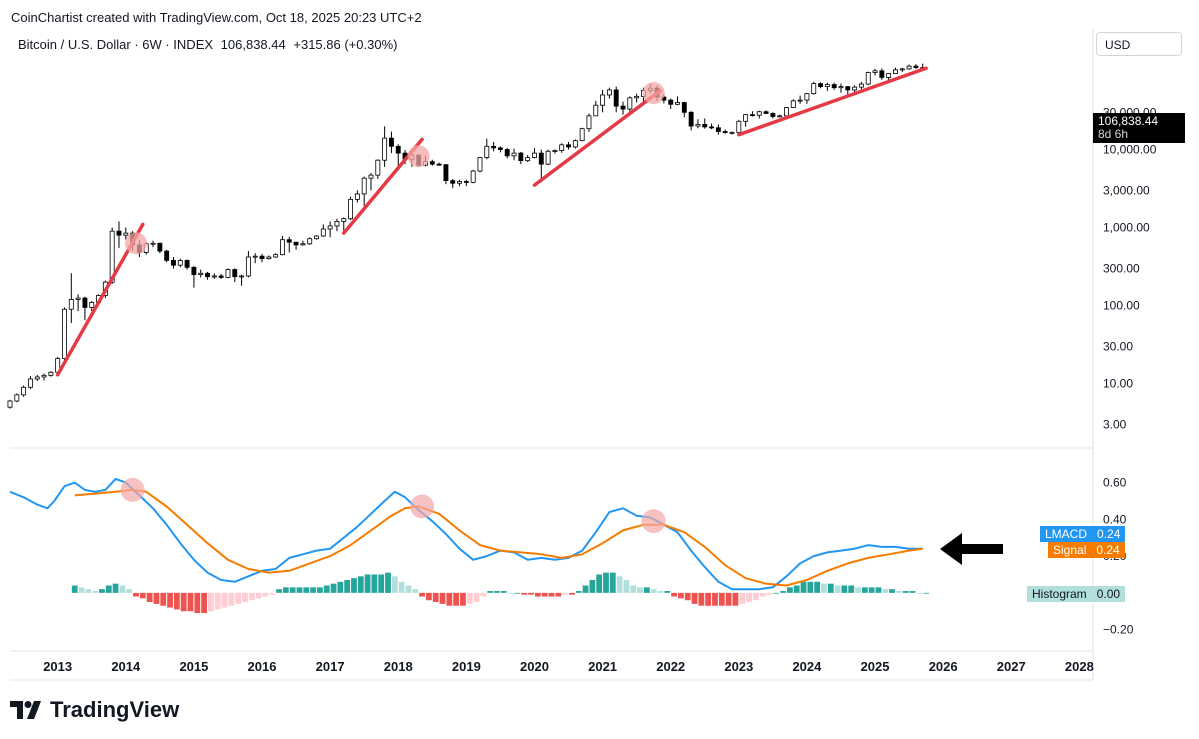 The height and width of the screenshot is (739, 1199). Describe the element at coordinates (395, 168) in the screenshot. I see `highlight-markers` at that location.